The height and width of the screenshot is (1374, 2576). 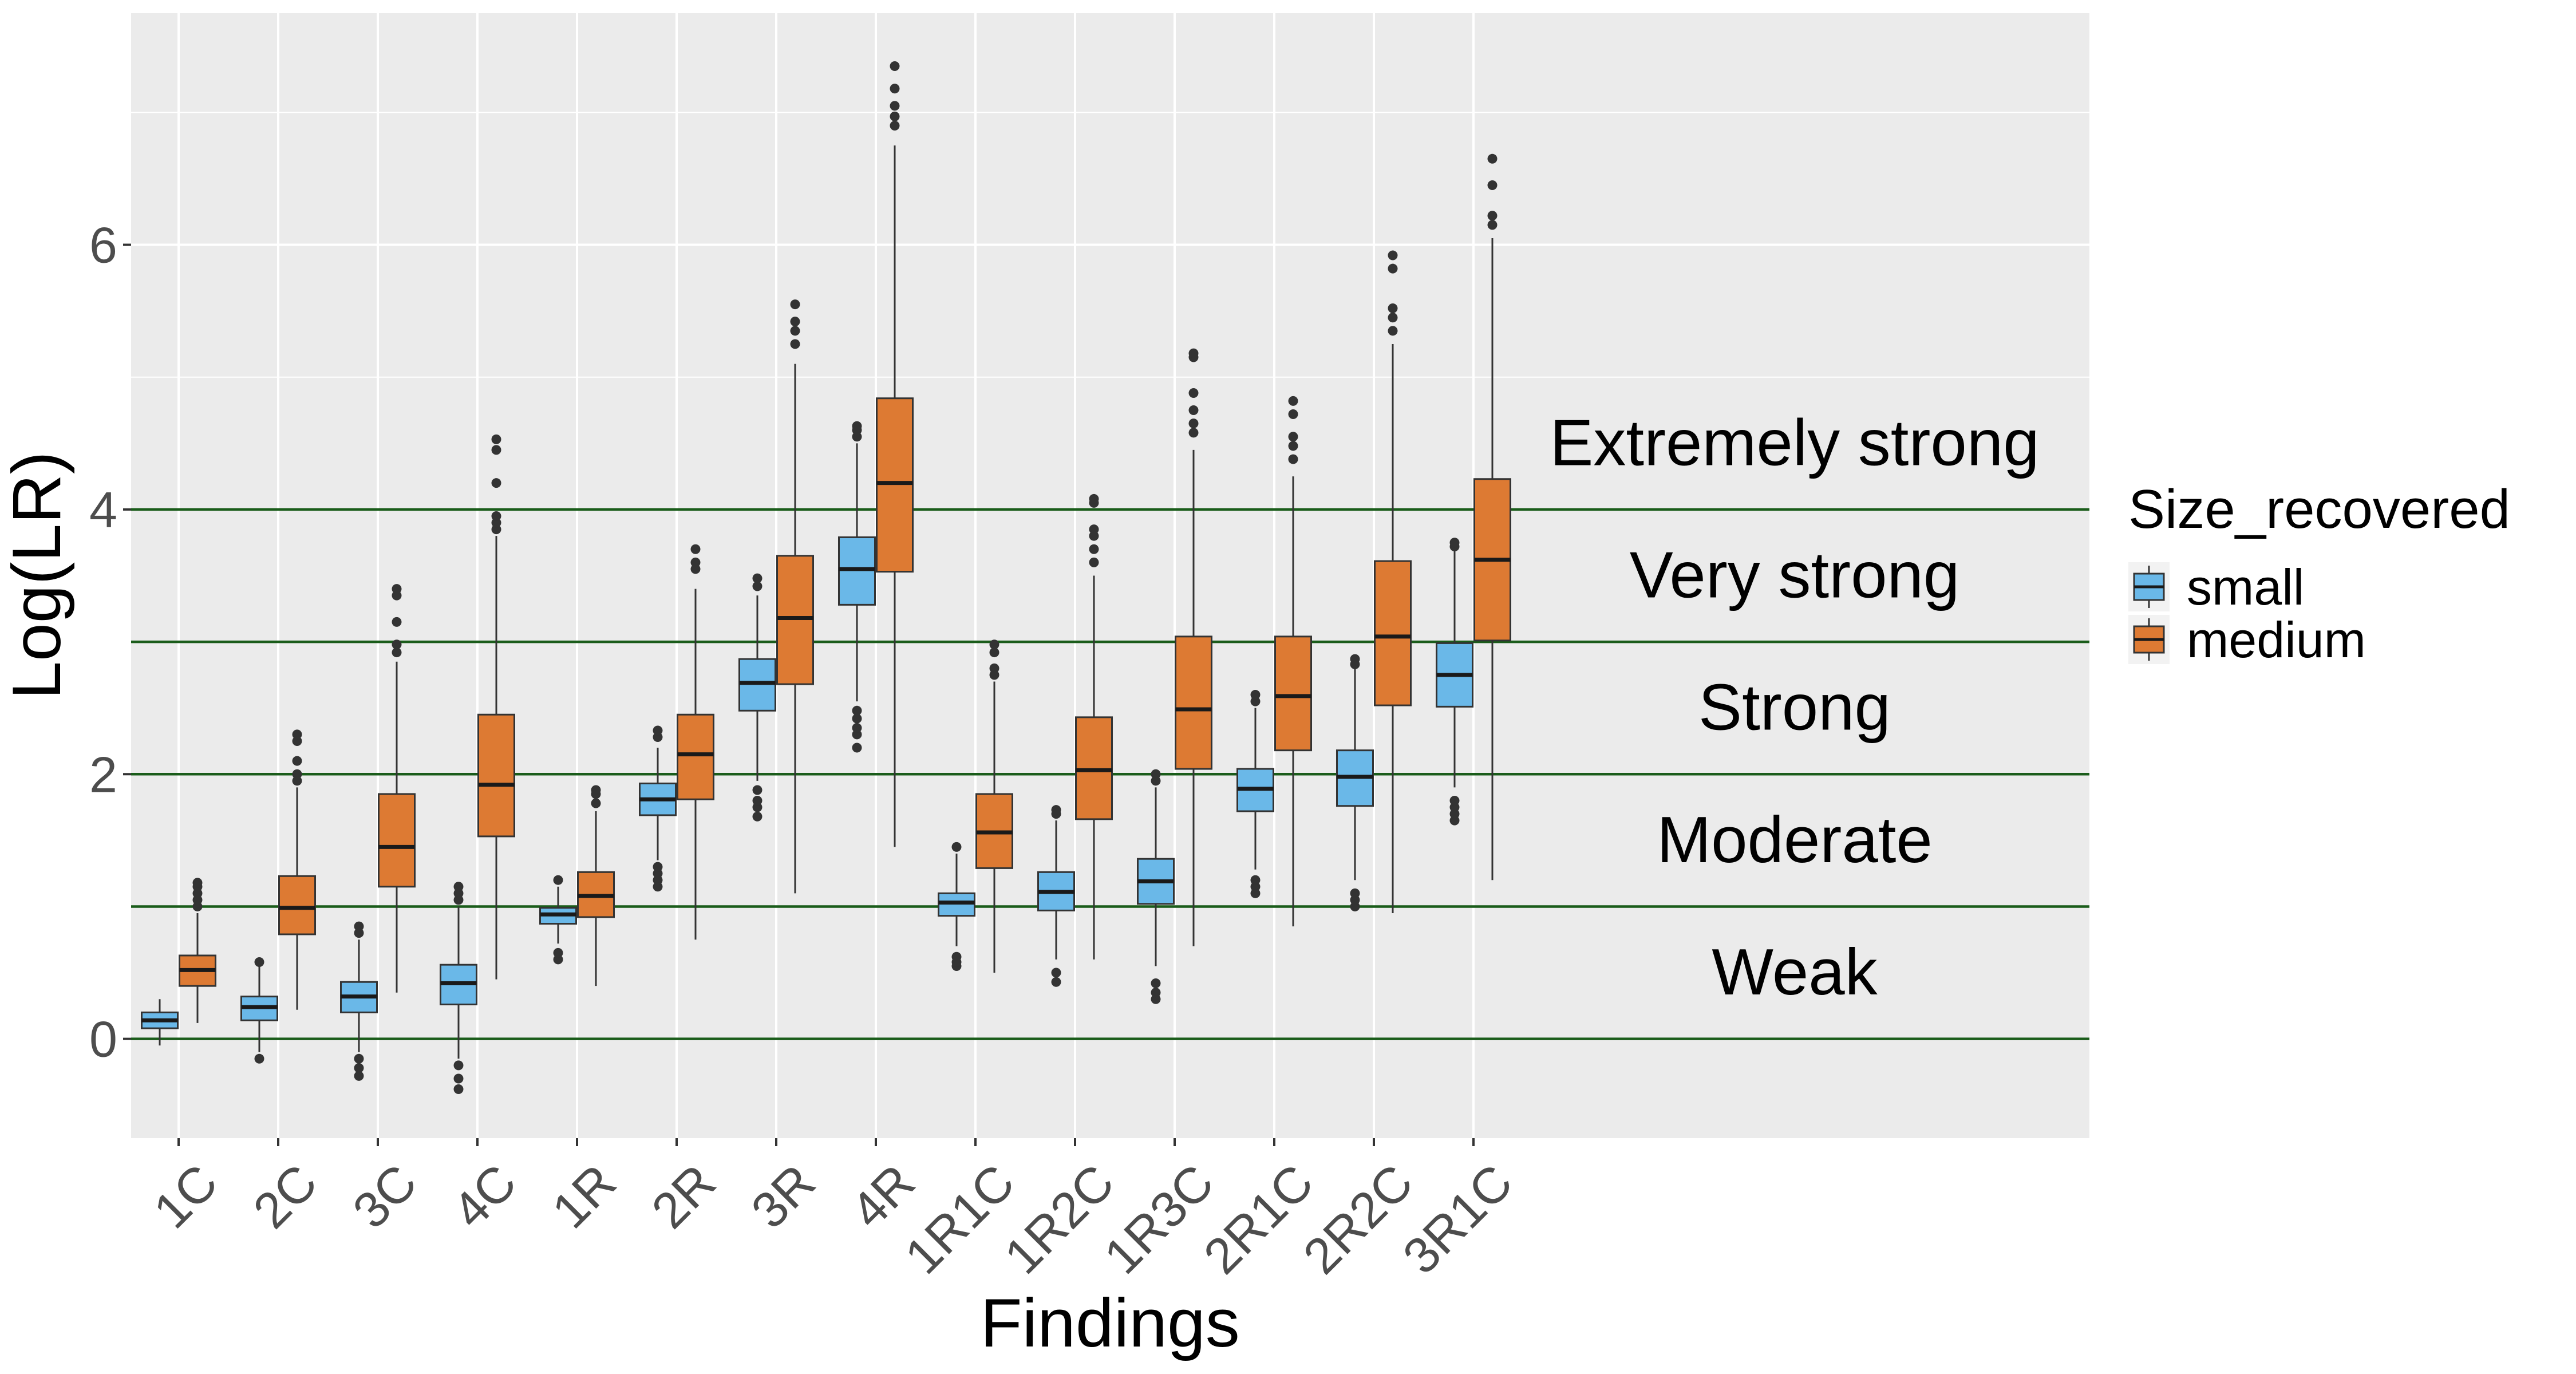 I want to click on y-tick-label: 4, so click(x=103, y=510).